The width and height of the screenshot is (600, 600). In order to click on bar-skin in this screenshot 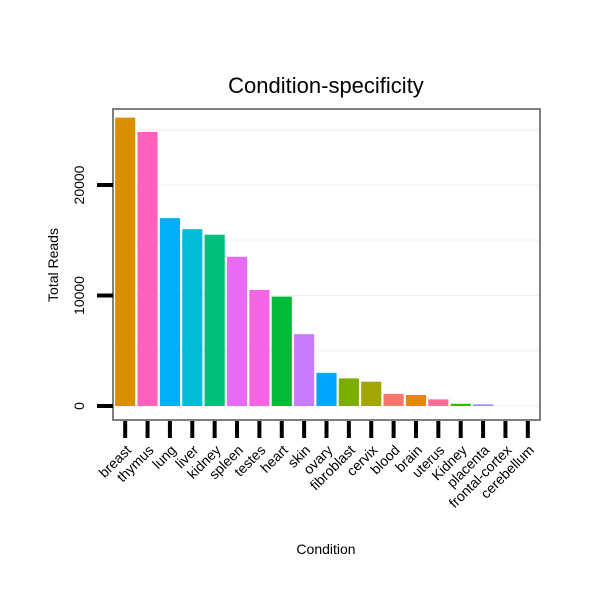, I will do `click(304, 370)`.